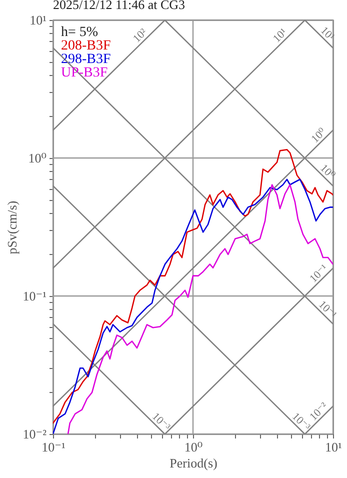 This screenshot has width=347, height=478. I want to click on y-tick-label: 10⁻², so click(34, 434).